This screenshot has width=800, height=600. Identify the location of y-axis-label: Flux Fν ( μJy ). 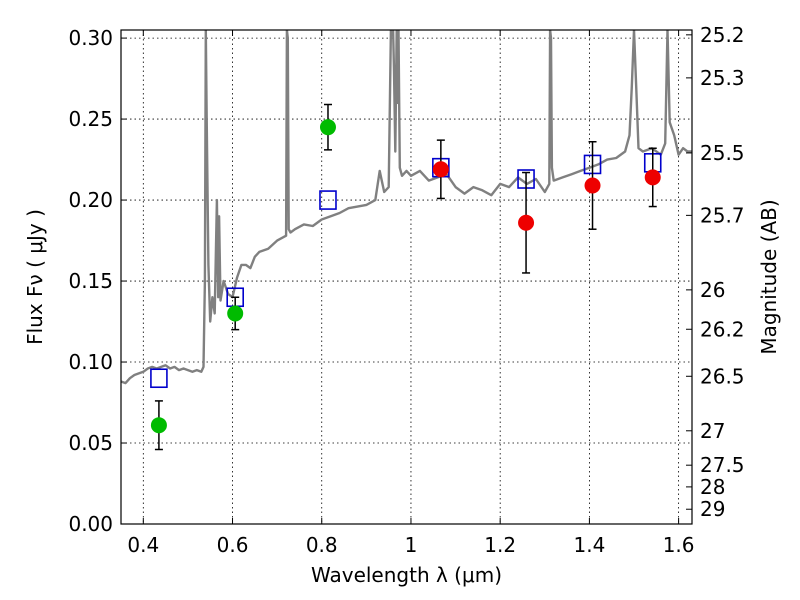
(35, 277).